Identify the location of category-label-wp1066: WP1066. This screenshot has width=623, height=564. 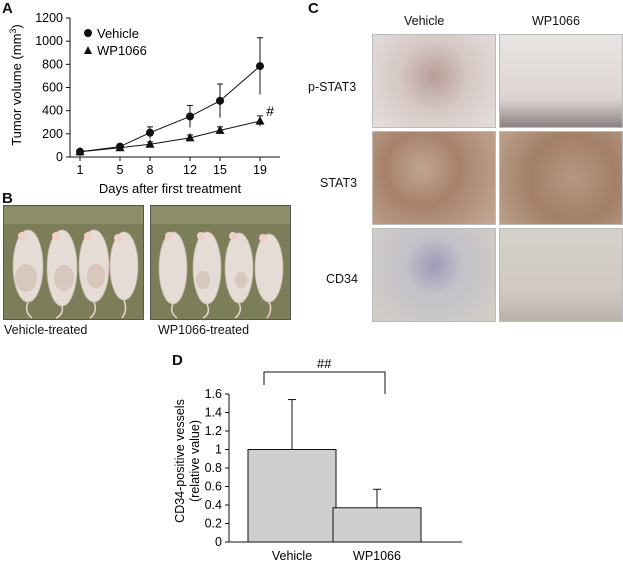
(377, 556).